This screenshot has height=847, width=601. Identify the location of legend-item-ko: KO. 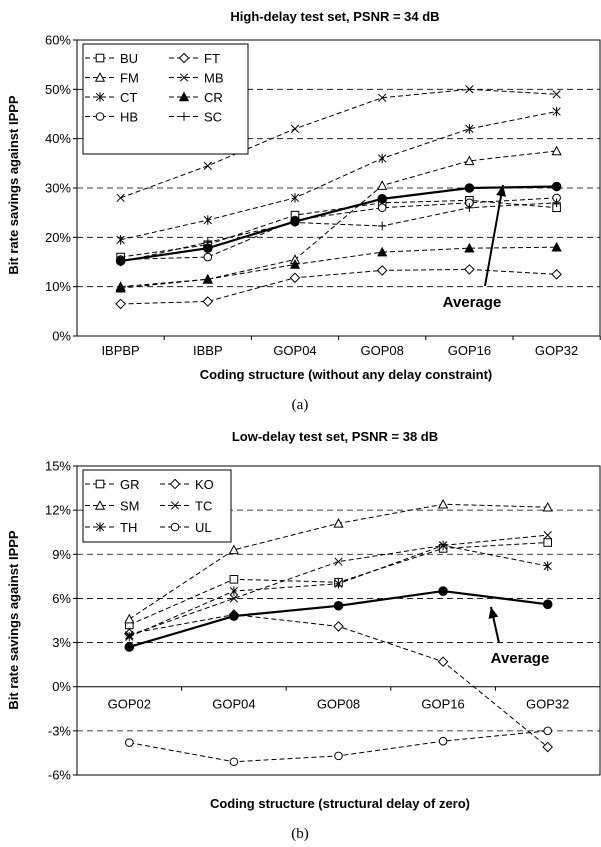
(187, 484).